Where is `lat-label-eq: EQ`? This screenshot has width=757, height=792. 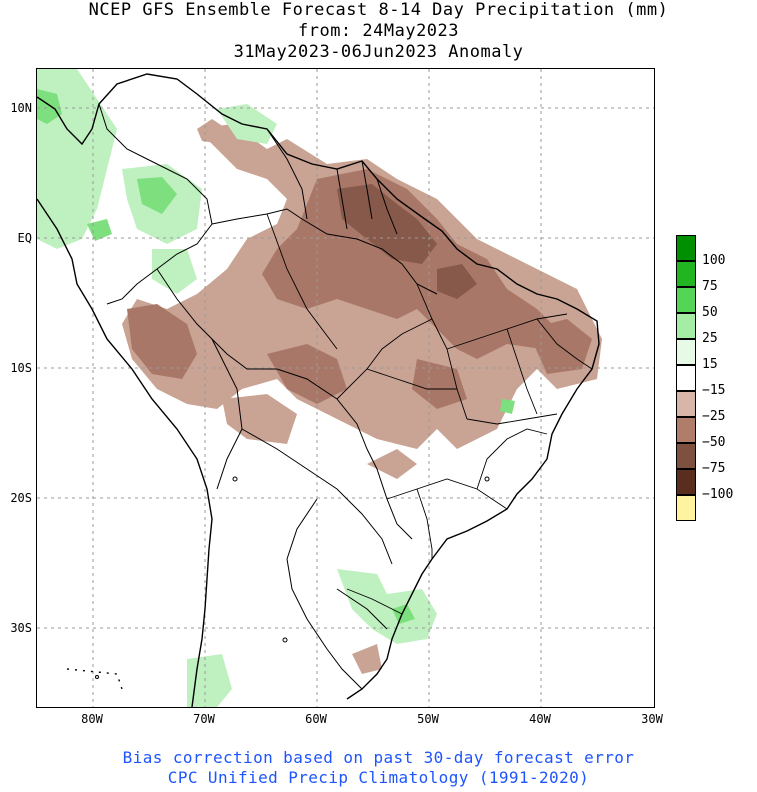
lat-label-eq: EQ is located at coordinates (24, 238).